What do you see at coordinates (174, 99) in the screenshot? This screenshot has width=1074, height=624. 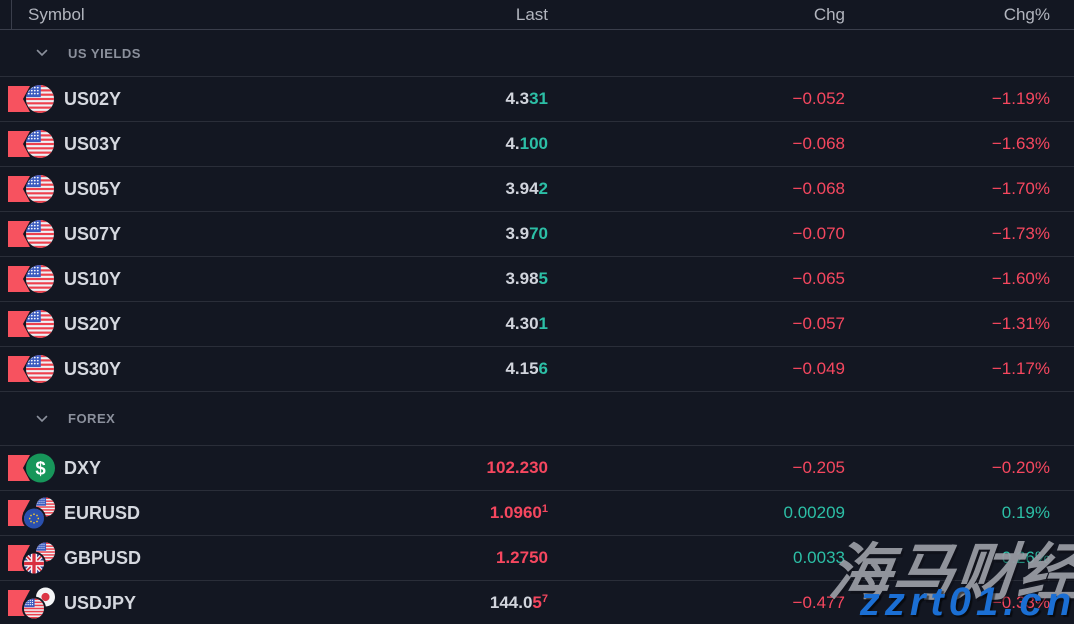 I see `symbol-cell: US02Y` at bounding box center [174, 99].